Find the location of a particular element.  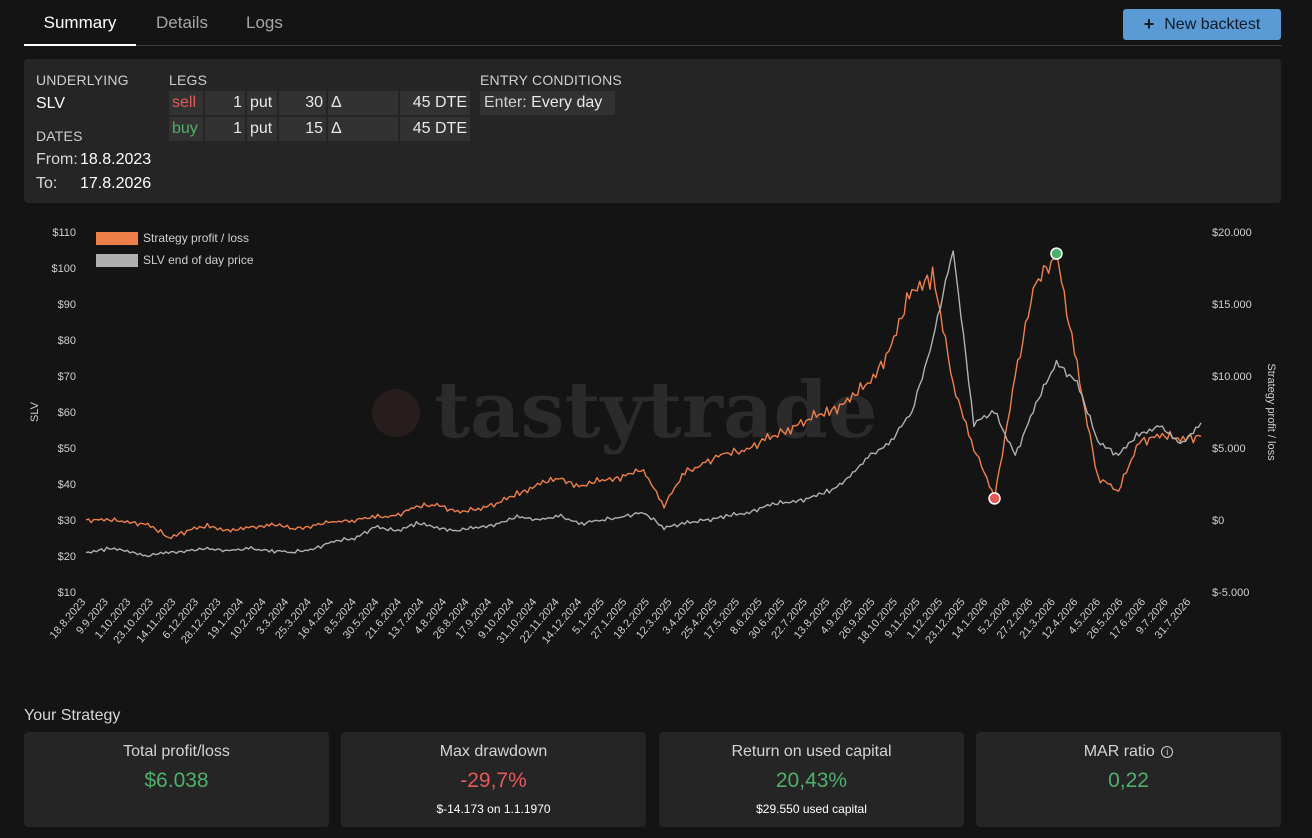

card-value: $6.038 is located at coordinates (176, 780).